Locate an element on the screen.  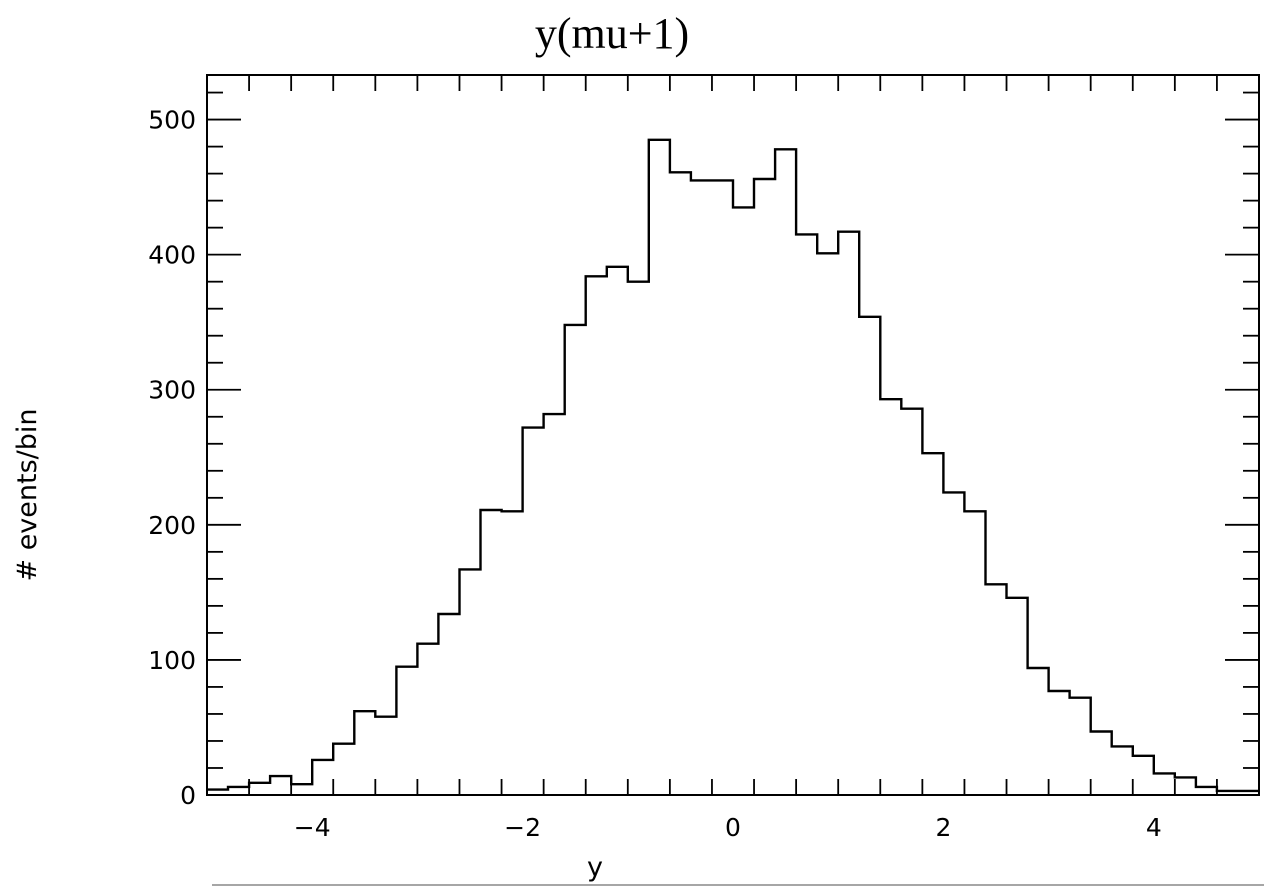
x-tick-labels: −4 −2 0 2 4 is located at coordinates (728, 827).